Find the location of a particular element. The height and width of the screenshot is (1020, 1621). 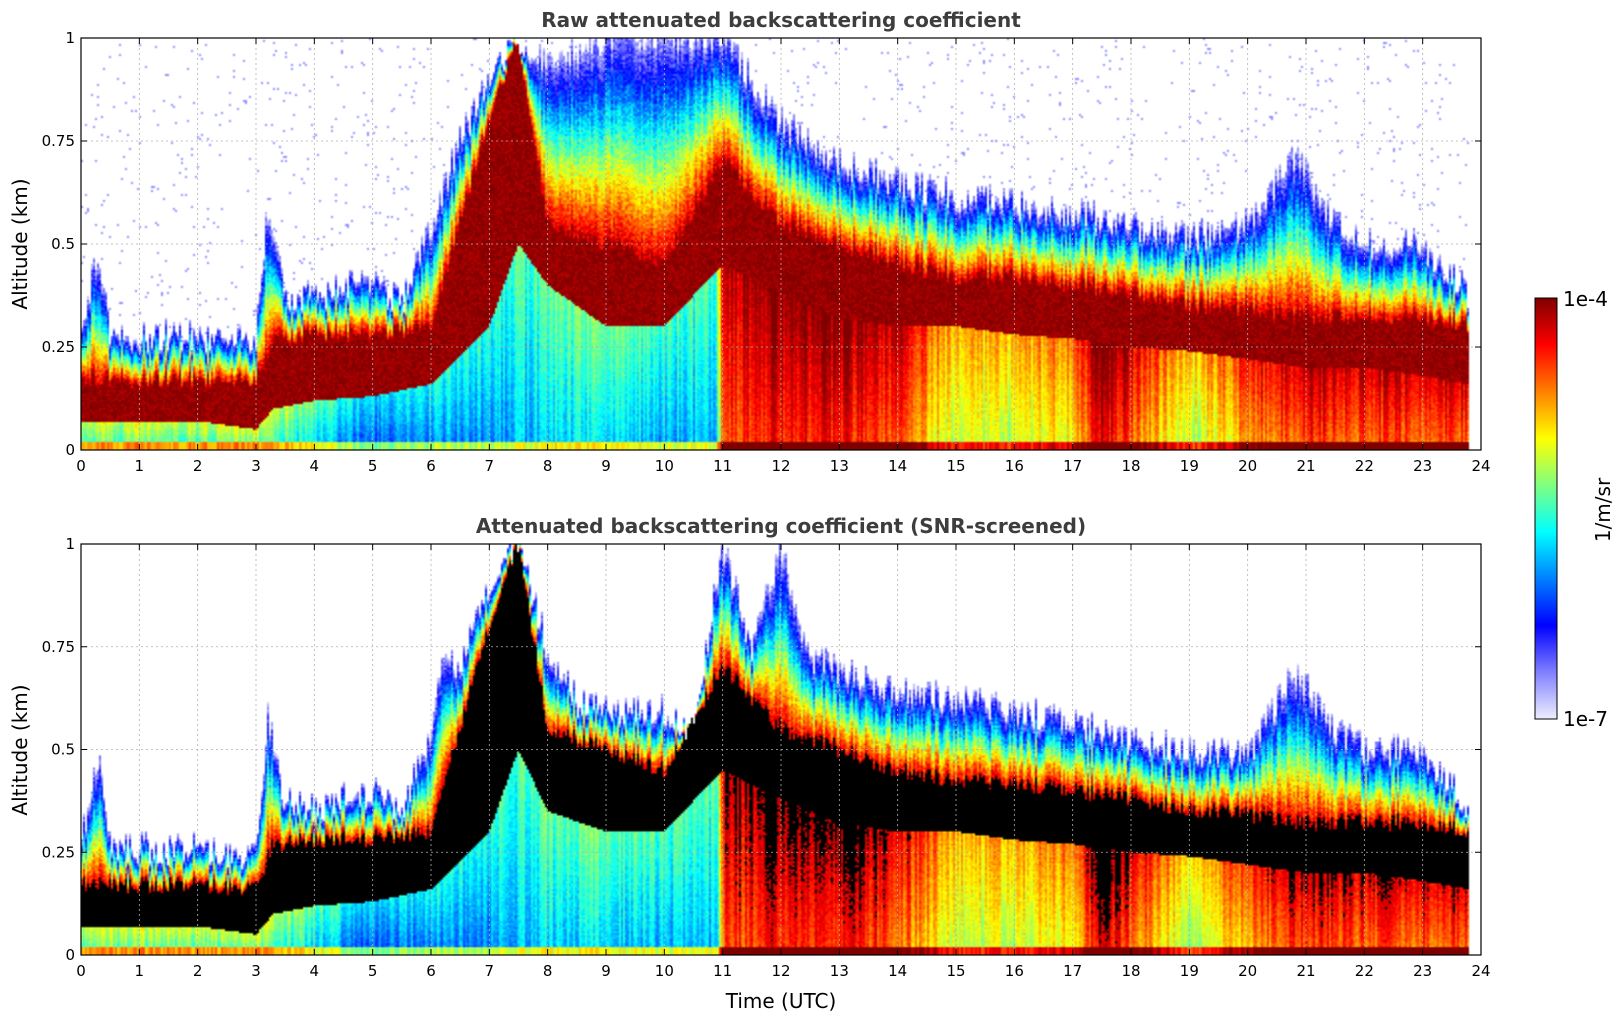

x-axis-label: Time (UTC) is located at coordinates (781, 1001).